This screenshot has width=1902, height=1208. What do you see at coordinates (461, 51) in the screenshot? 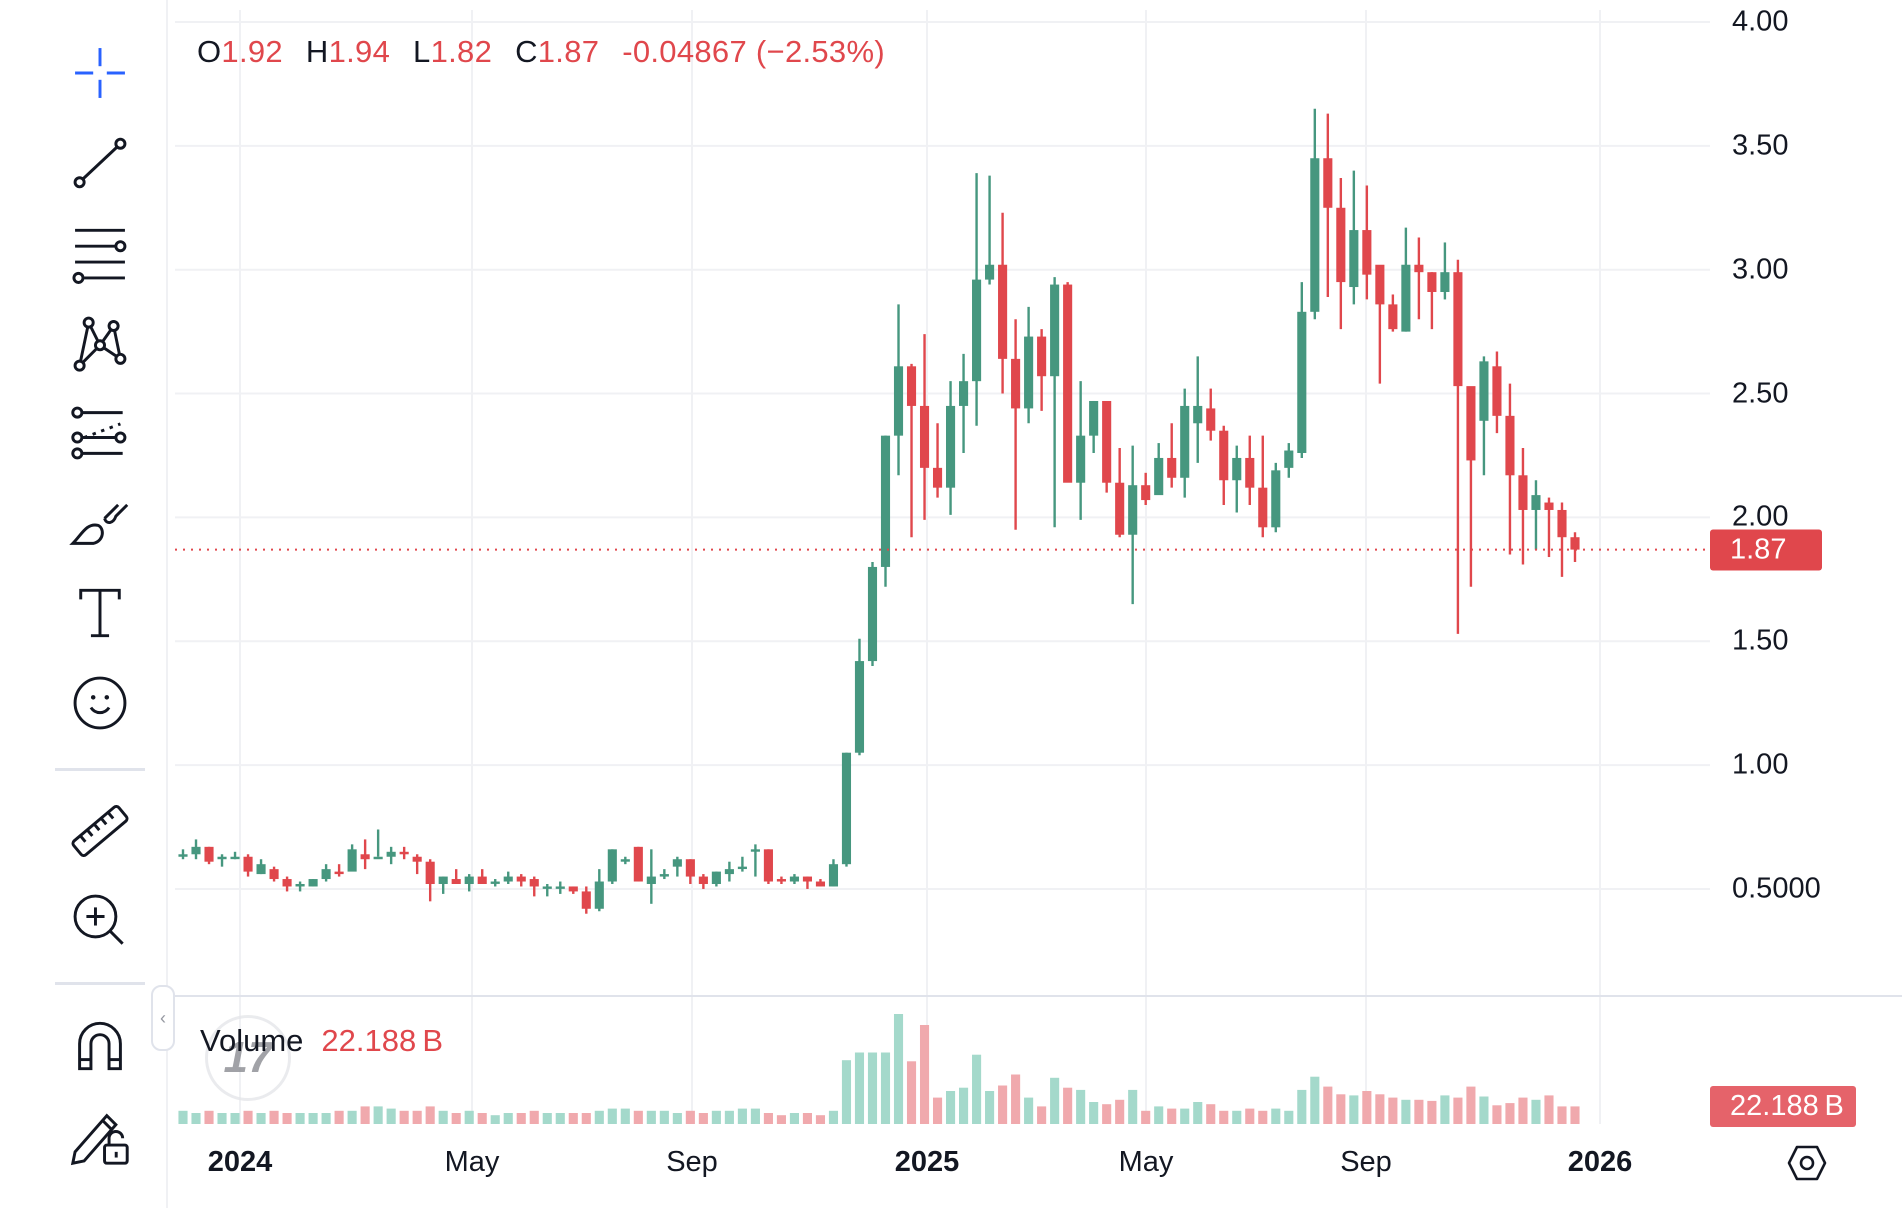
I see `low-value: 1.82` at bounding box center [461, 51].